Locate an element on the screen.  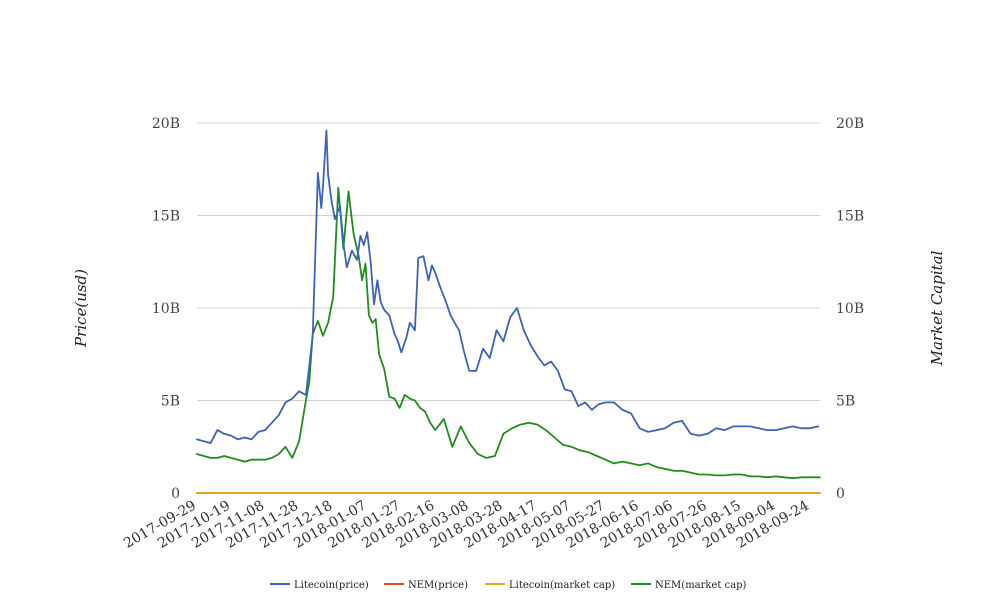
y-tick-label-right: 5B is located at coordinates (845, 402).